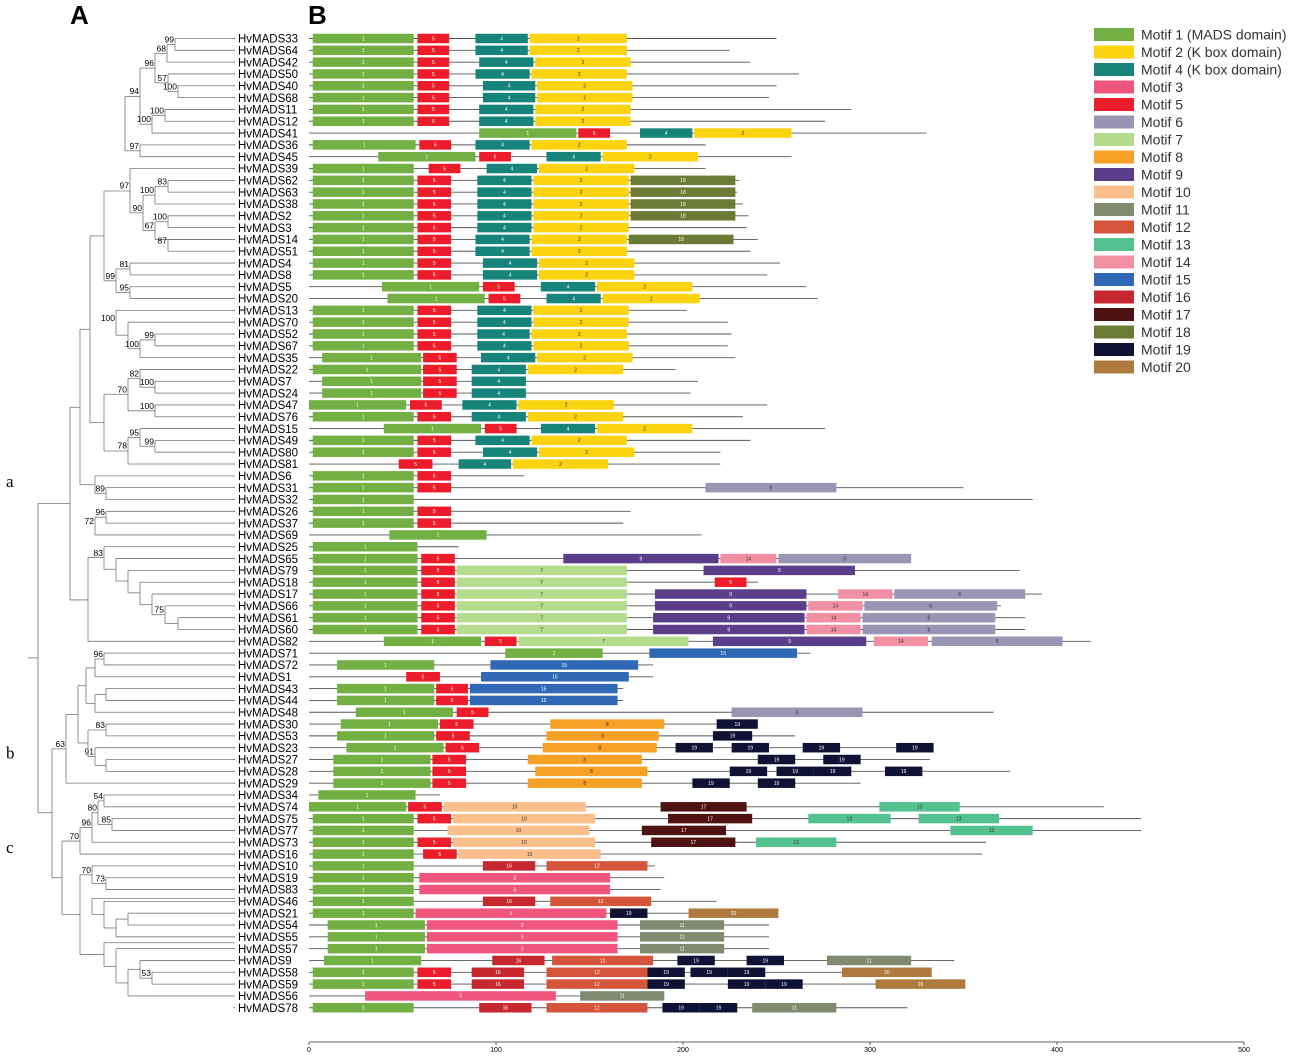 The image size is (1298, 1057). Describe the element at coordinates (265, 217) in the screenshot. I see `gene-label: HvMADS2` at that location.